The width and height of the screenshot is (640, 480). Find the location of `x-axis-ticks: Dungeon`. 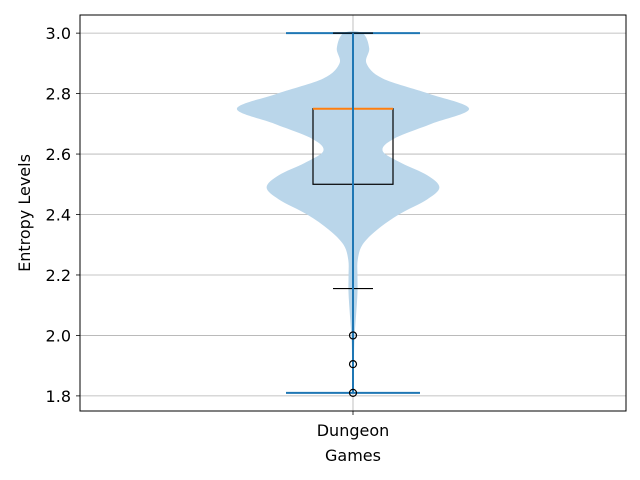

x-axis-ticks: Dungeon is located at coordinates (353, 425).